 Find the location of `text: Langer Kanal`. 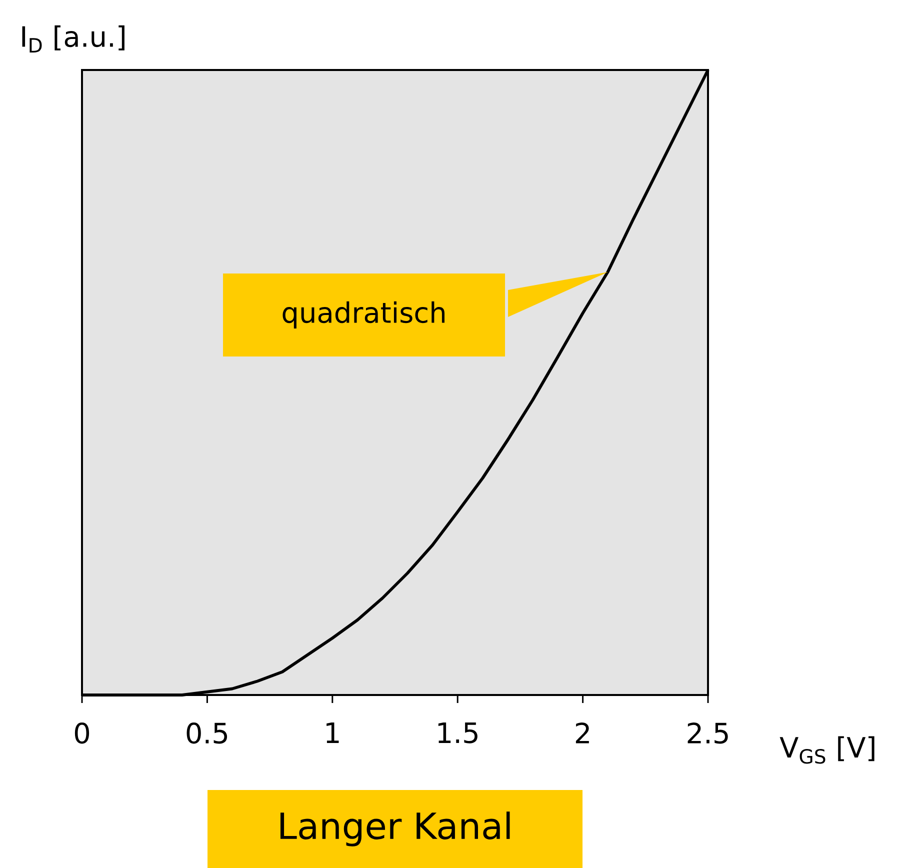

text: Langer Kanal is located at coordinates (395, 829).